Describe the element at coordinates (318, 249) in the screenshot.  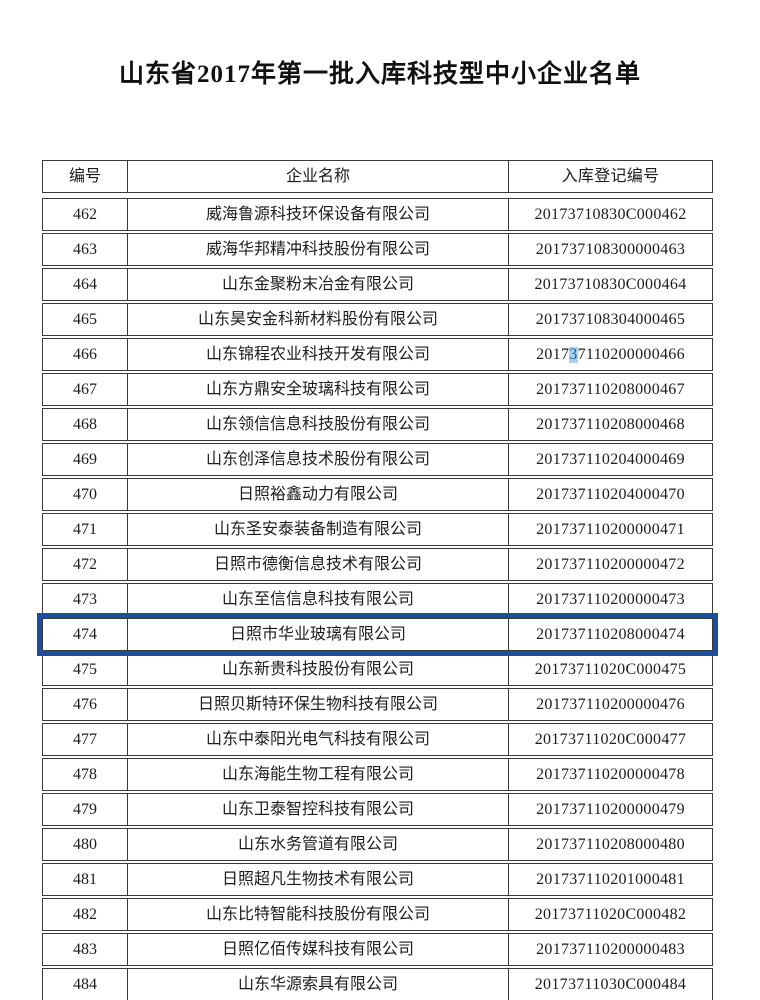
I see `cell-enterprise-name: 威海华邦精冲科技股份有限公司` at that location.